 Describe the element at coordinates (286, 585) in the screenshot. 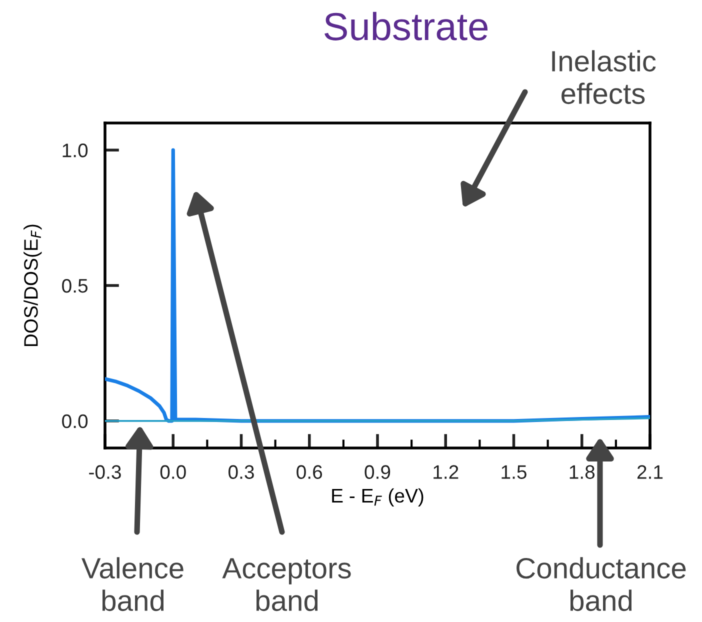

I see `text: Acceptors band` at that location.